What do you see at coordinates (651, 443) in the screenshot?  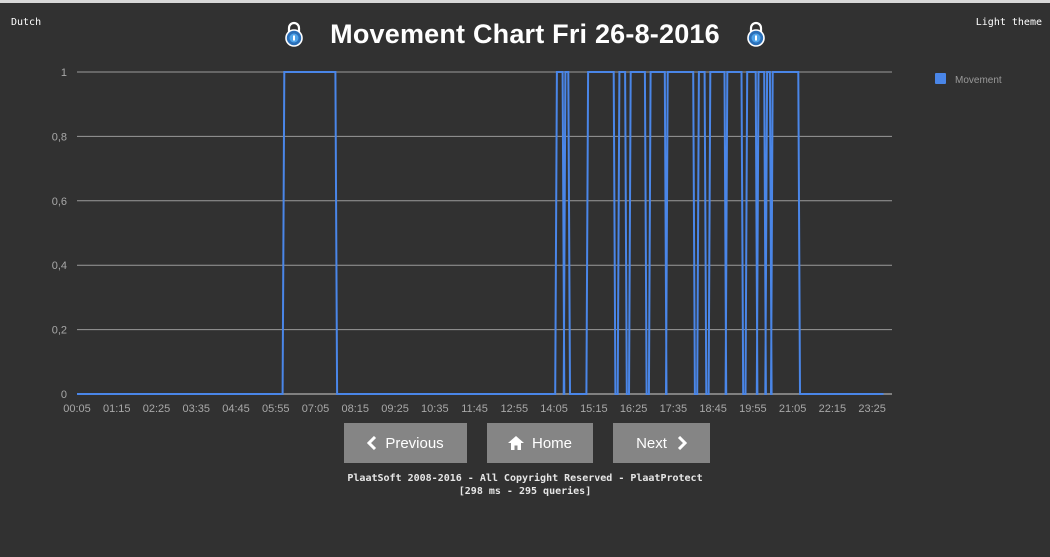 I see `next-label: Next` at bounding box center [651, 443].